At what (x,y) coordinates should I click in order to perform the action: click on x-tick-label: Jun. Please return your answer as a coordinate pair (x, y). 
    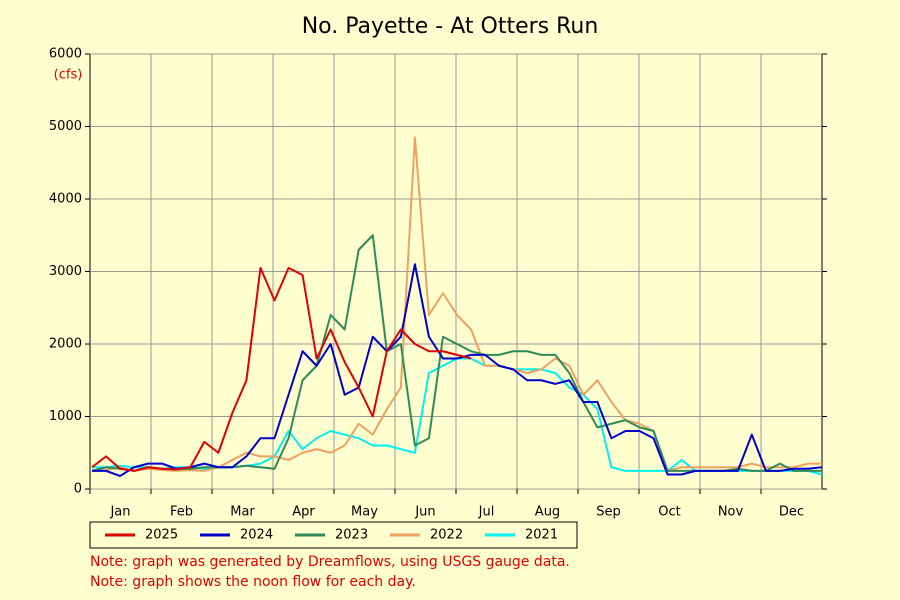
    Looking at the image, I should click on (424, 512).